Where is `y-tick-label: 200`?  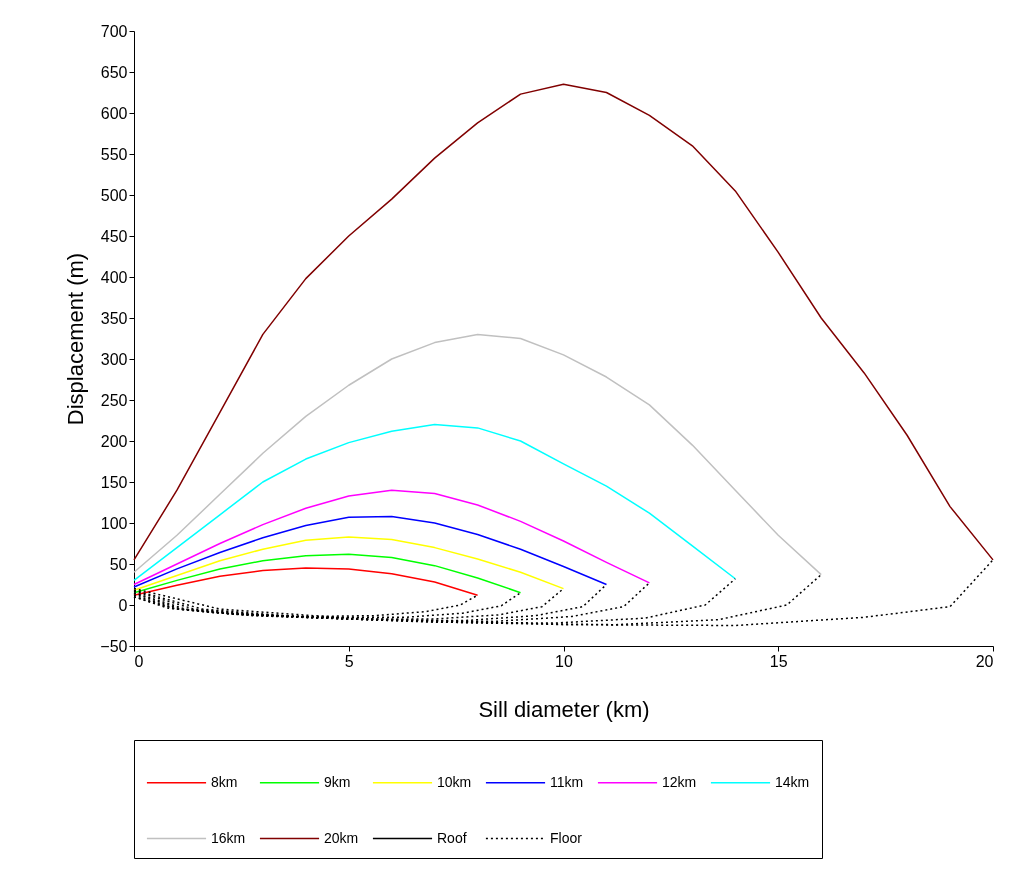 y-tick-label: 200 is located at coordinates (114, 441).